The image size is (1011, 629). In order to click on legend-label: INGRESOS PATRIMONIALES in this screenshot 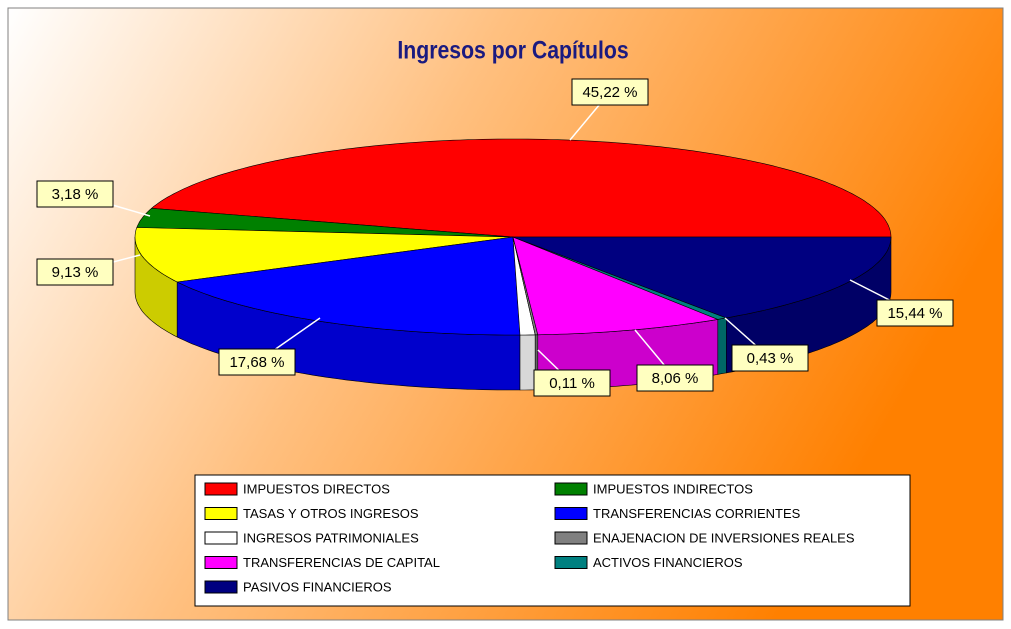, I will do `click(331, 537)`.